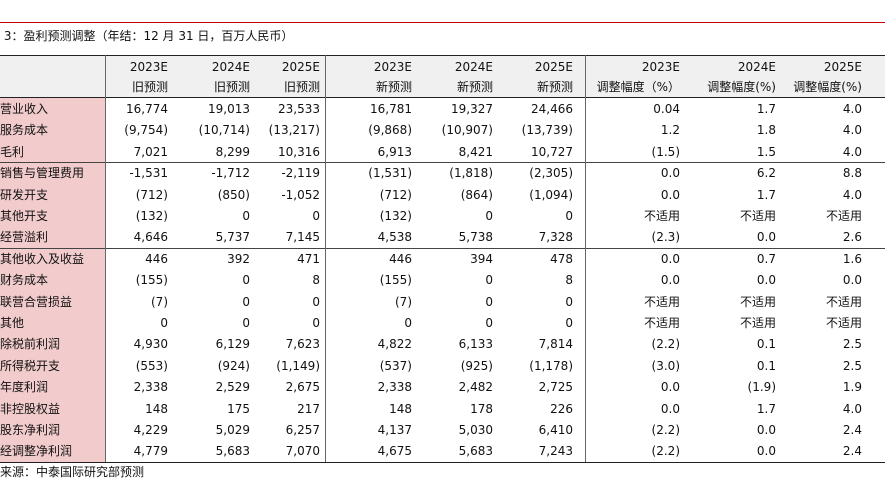 The height and width of the screenshot is (486, 885). I want to click on cell: 7,814, so click(555, 344).